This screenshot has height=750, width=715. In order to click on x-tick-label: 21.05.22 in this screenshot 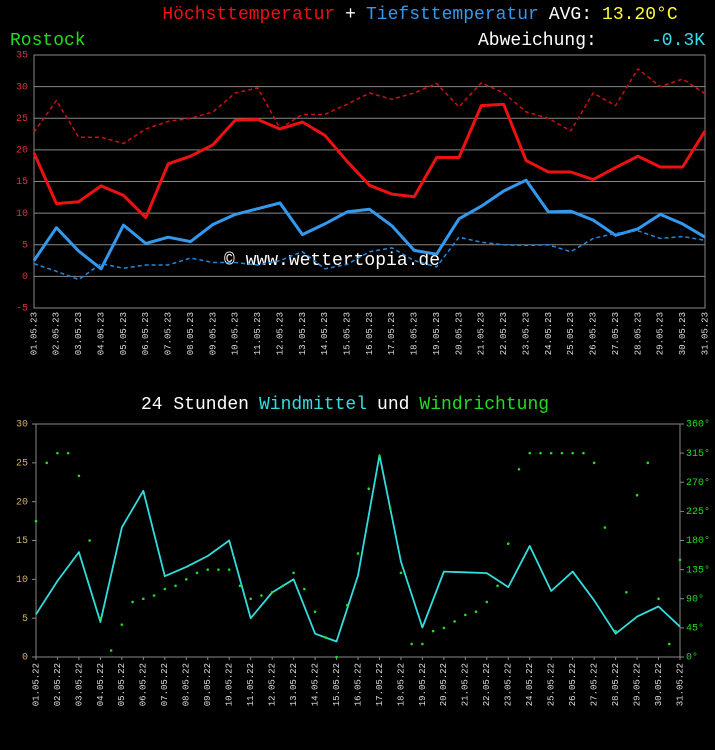, I will do `click(466, 684)`.